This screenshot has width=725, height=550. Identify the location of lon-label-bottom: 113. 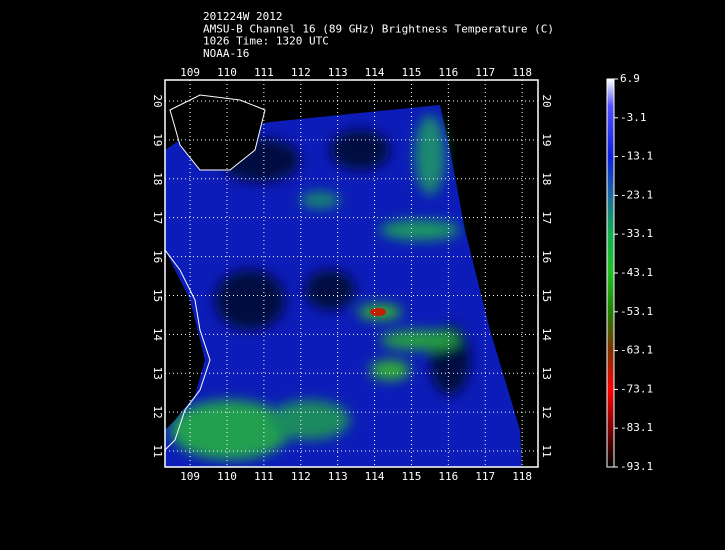
(338, 476).